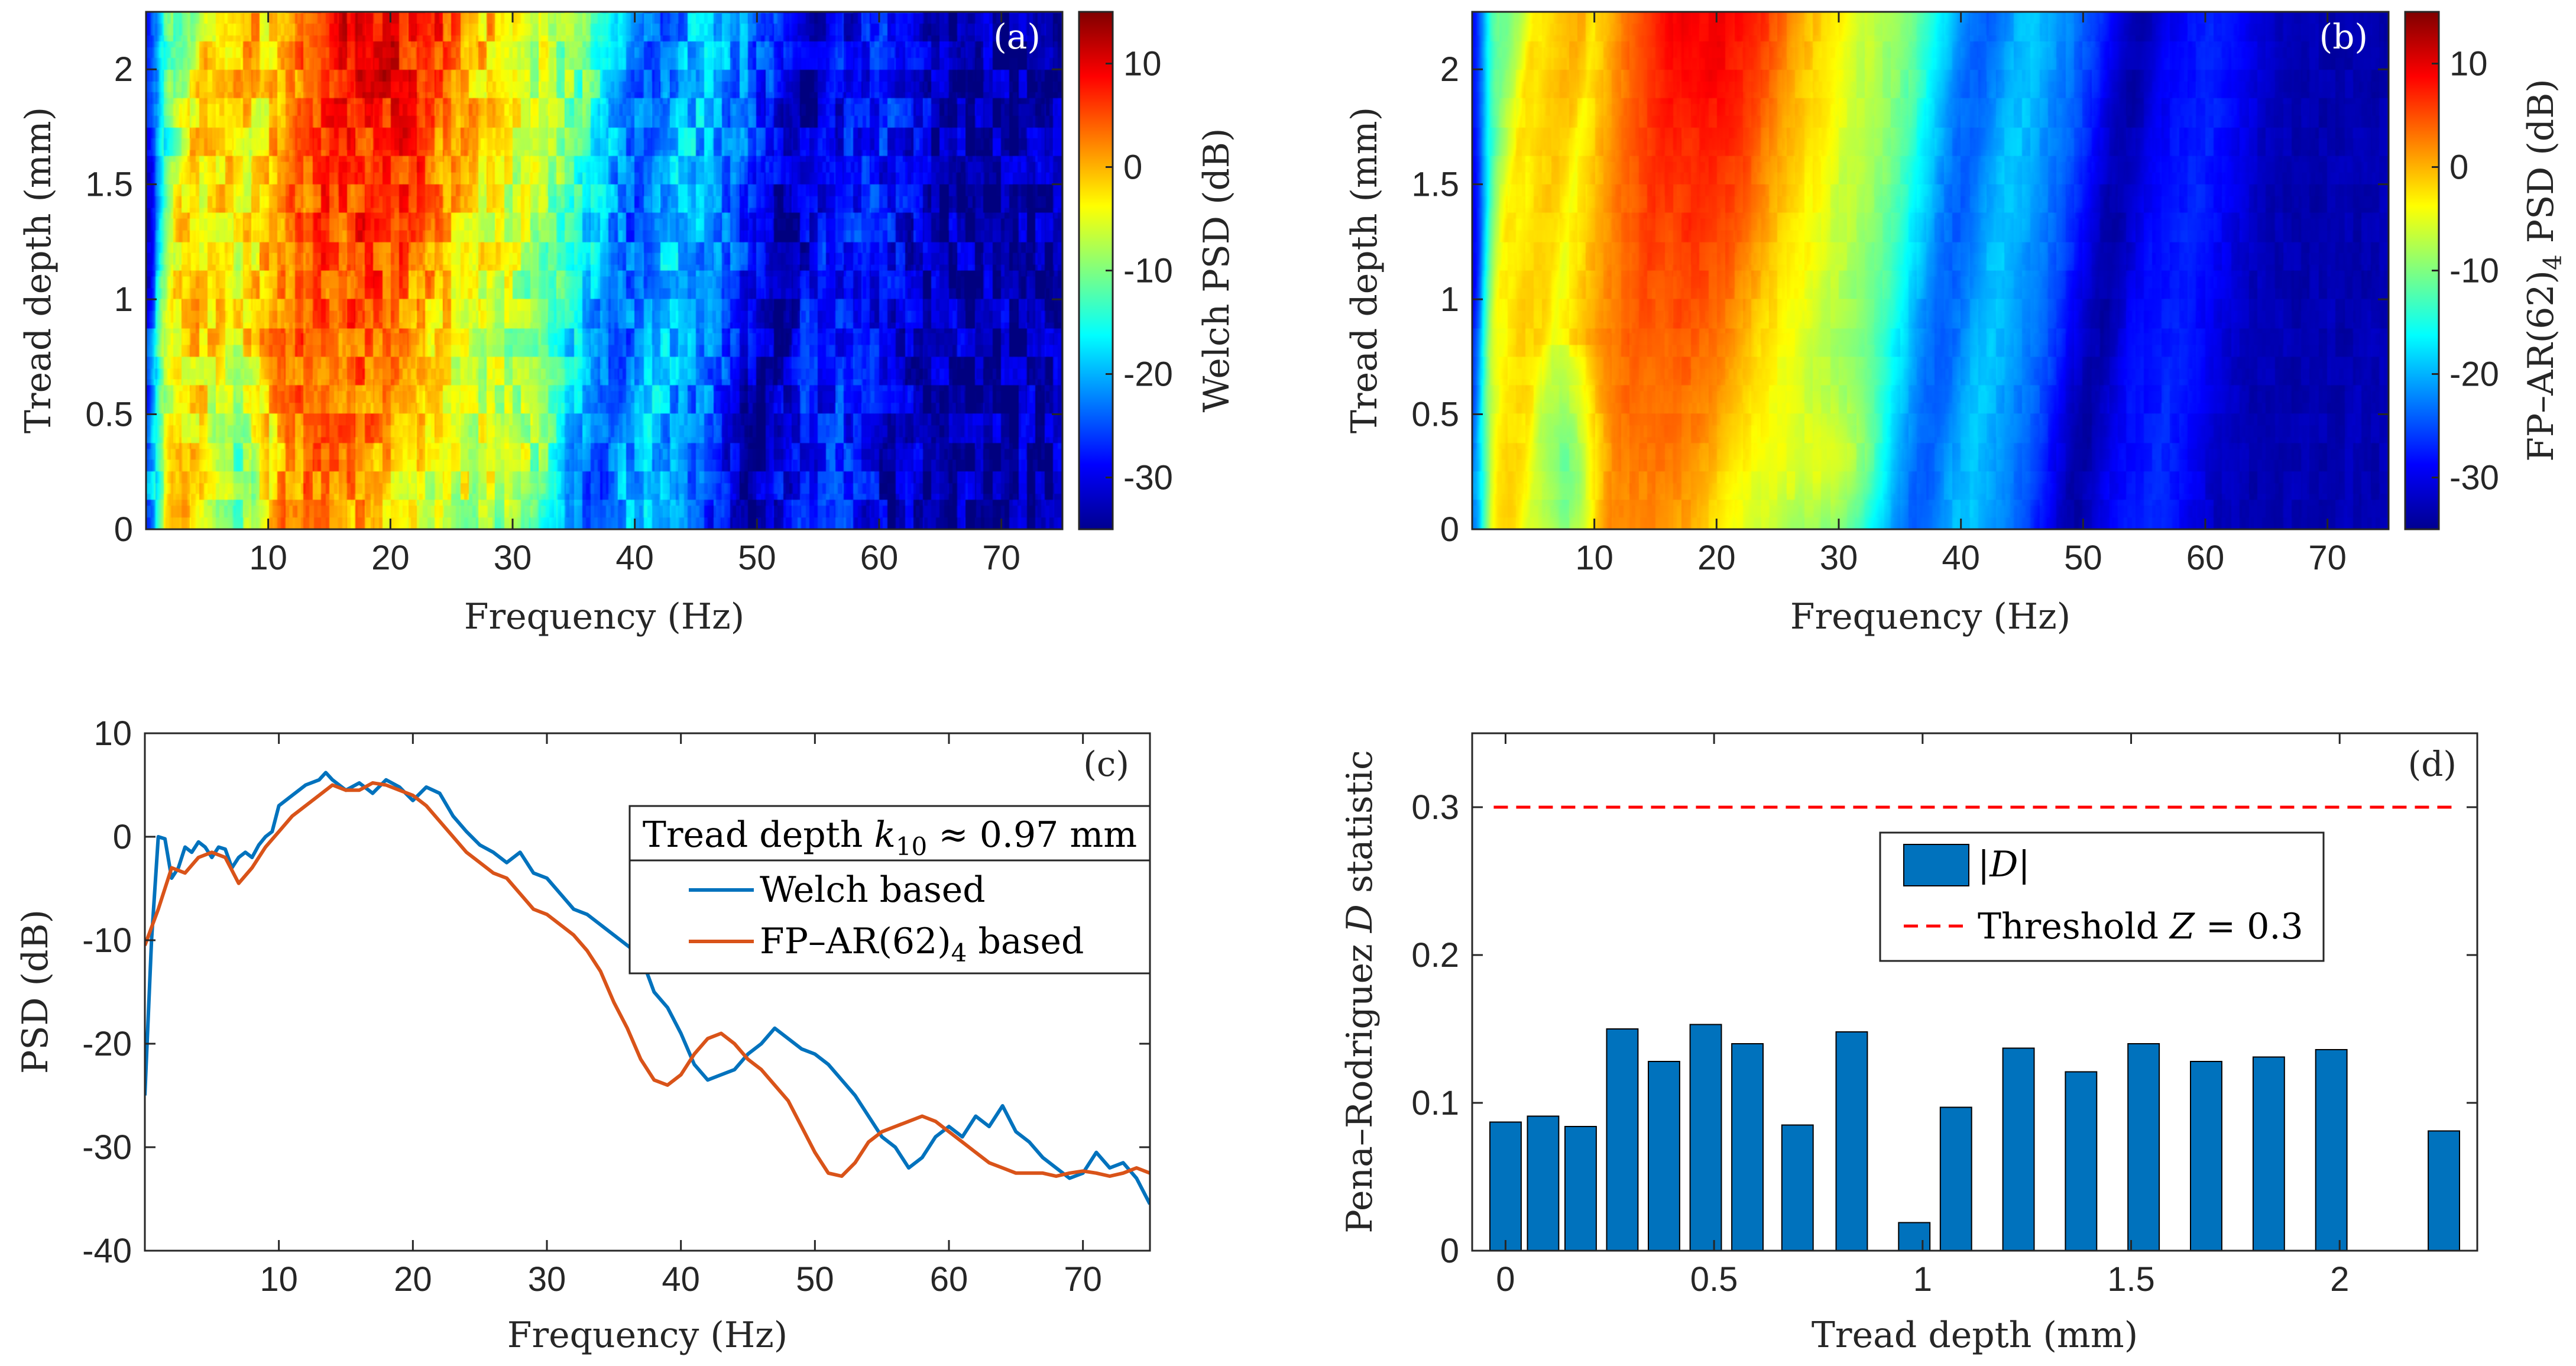 The height and width of the screenshot is (1366, 2576). I want to click on plot-area-d, so click(1974, 992).